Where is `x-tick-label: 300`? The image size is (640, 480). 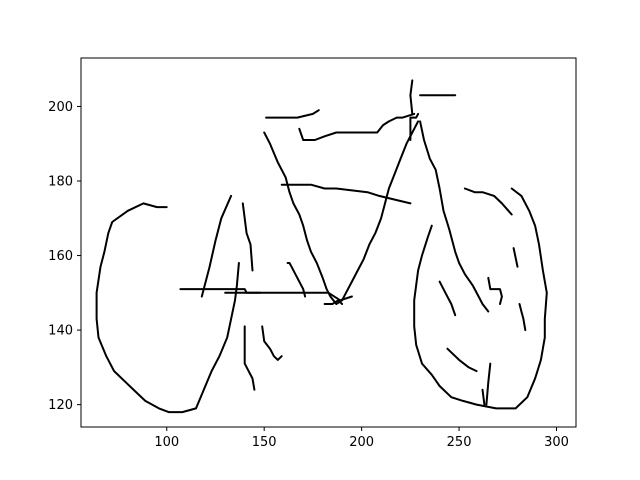
x-tick-label: 300 is located at coordinates (556, 442).